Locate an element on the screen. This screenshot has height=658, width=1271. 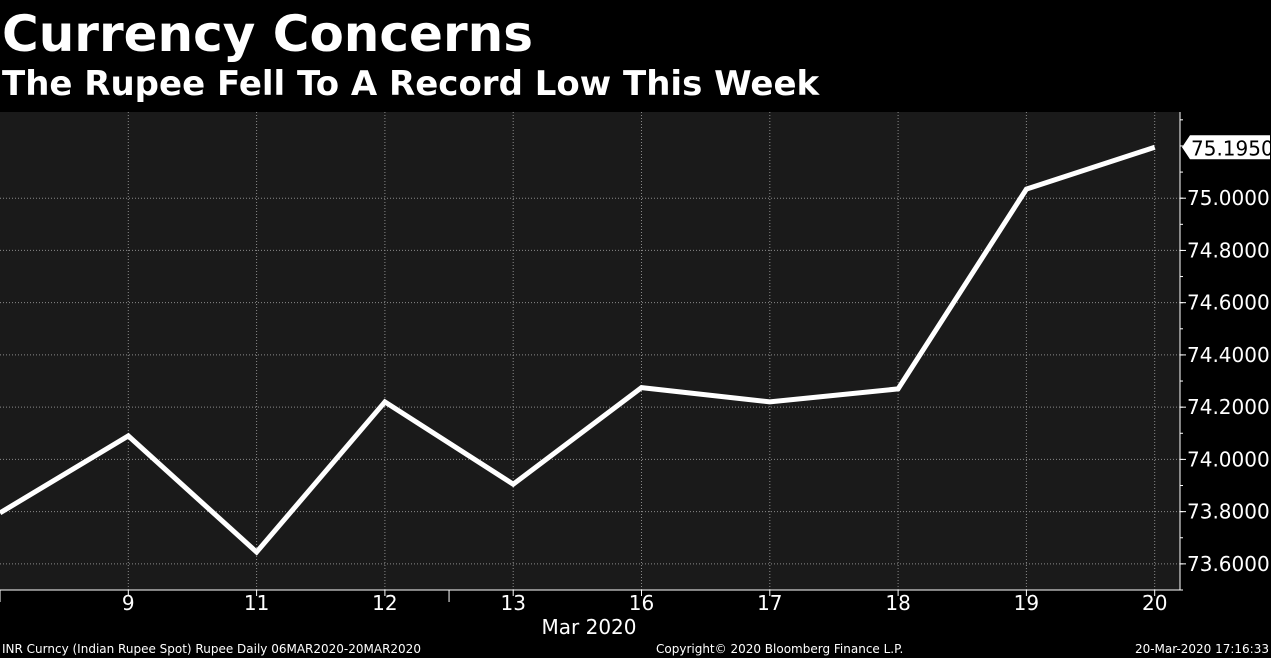
y-tick-label: 73.8000 is located at coordinates (1228, 512).